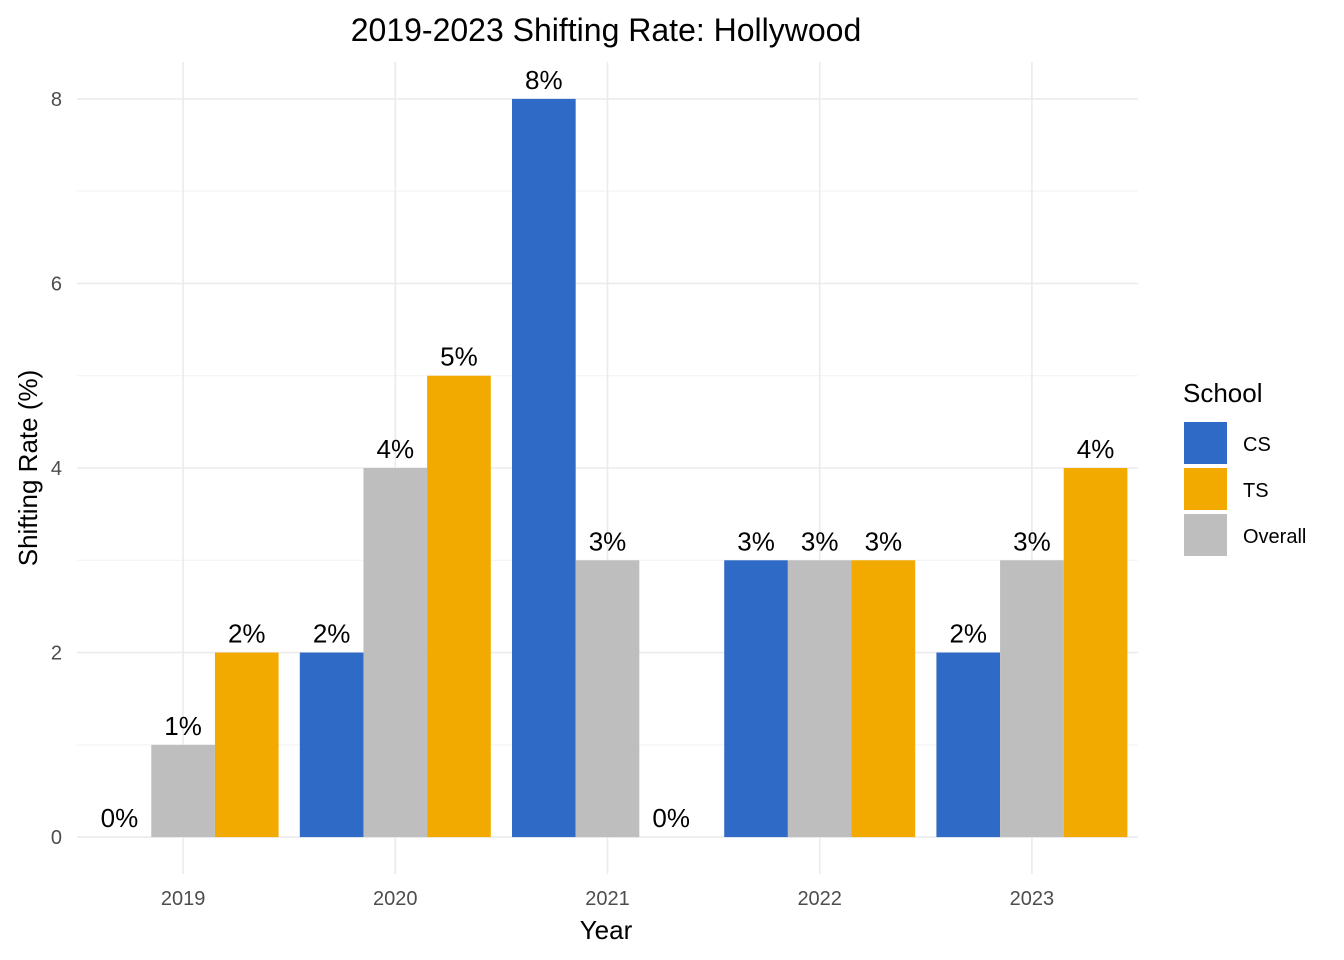 The width and height of the screenshot is (1344, 960). What do you see at coordinates (1205, 489) in the screenshot?
I see `legend-key-ts` at bounding box center [1205, 489].